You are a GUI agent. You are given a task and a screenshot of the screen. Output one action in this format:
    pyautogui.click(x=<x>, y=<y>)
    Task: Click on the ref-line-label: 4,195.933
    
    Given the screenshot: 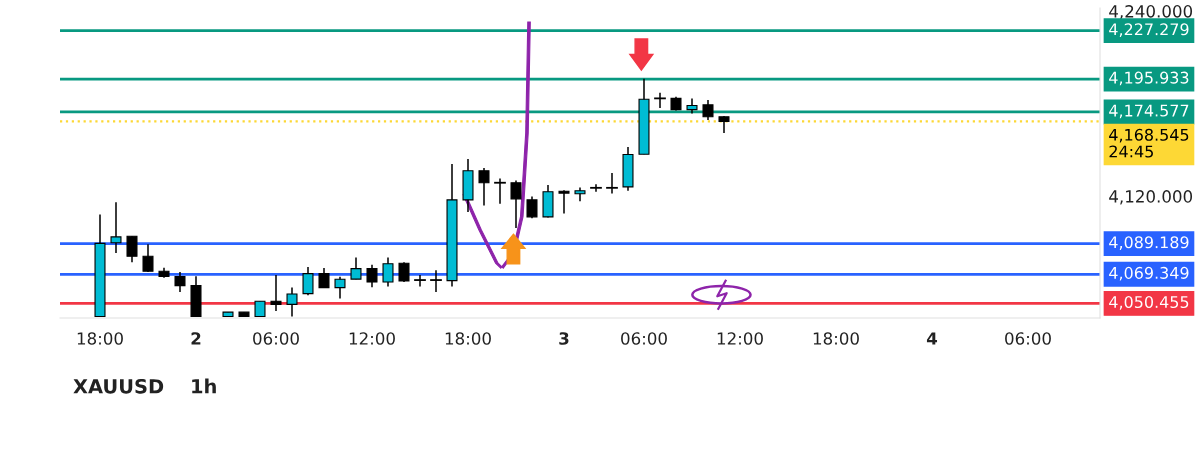 What is the action you would take?
    pyautogui.click(x=1149, y=78)
    